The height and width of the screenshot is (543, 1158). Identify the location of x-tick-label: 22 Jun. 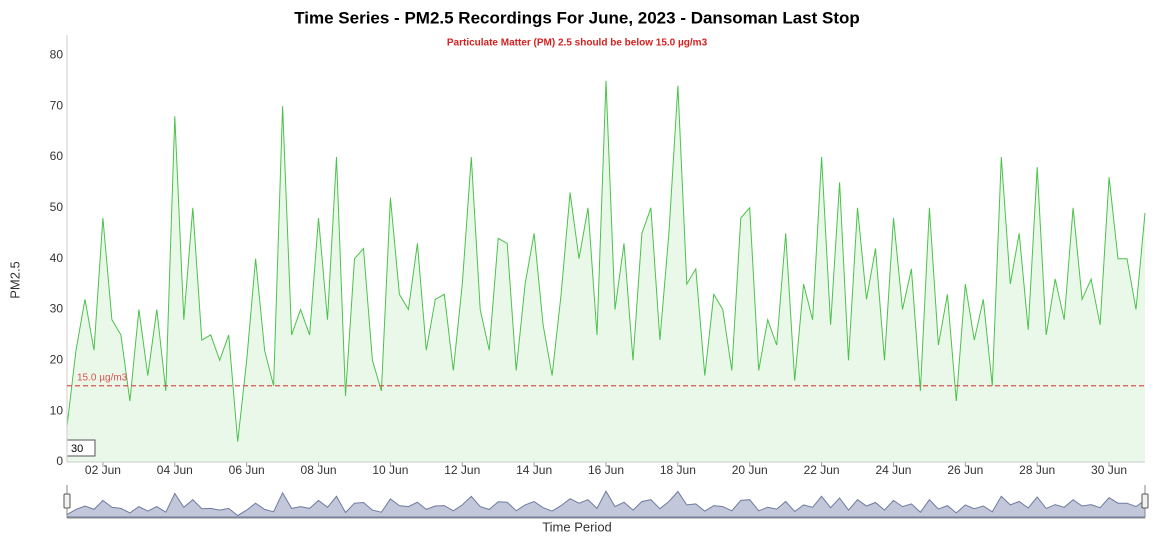
(822, 470).